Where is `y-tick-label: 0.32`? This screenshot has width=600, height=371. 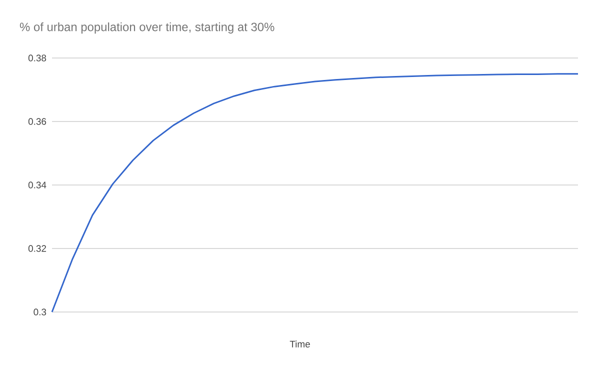
y-tick-label: 0.32 is located at coordinates (37, 248).